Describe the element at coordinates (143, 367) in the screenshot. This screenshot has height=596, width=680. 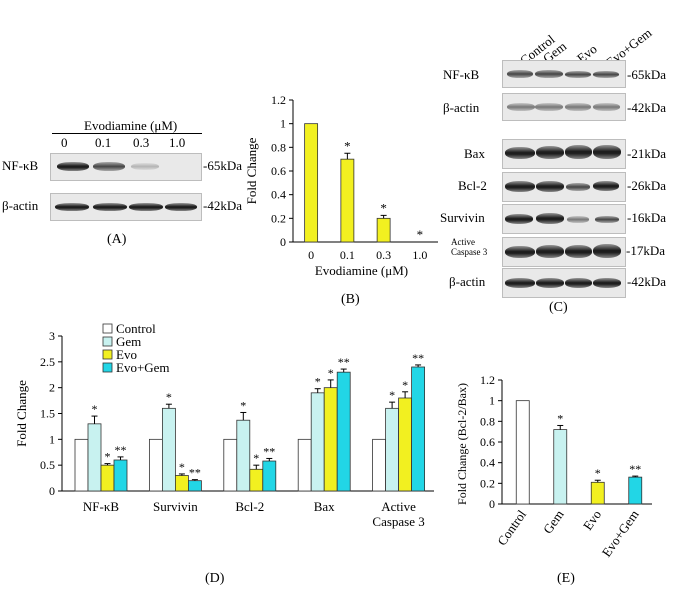
I see `legend-label: Evo+Gem` at that location.